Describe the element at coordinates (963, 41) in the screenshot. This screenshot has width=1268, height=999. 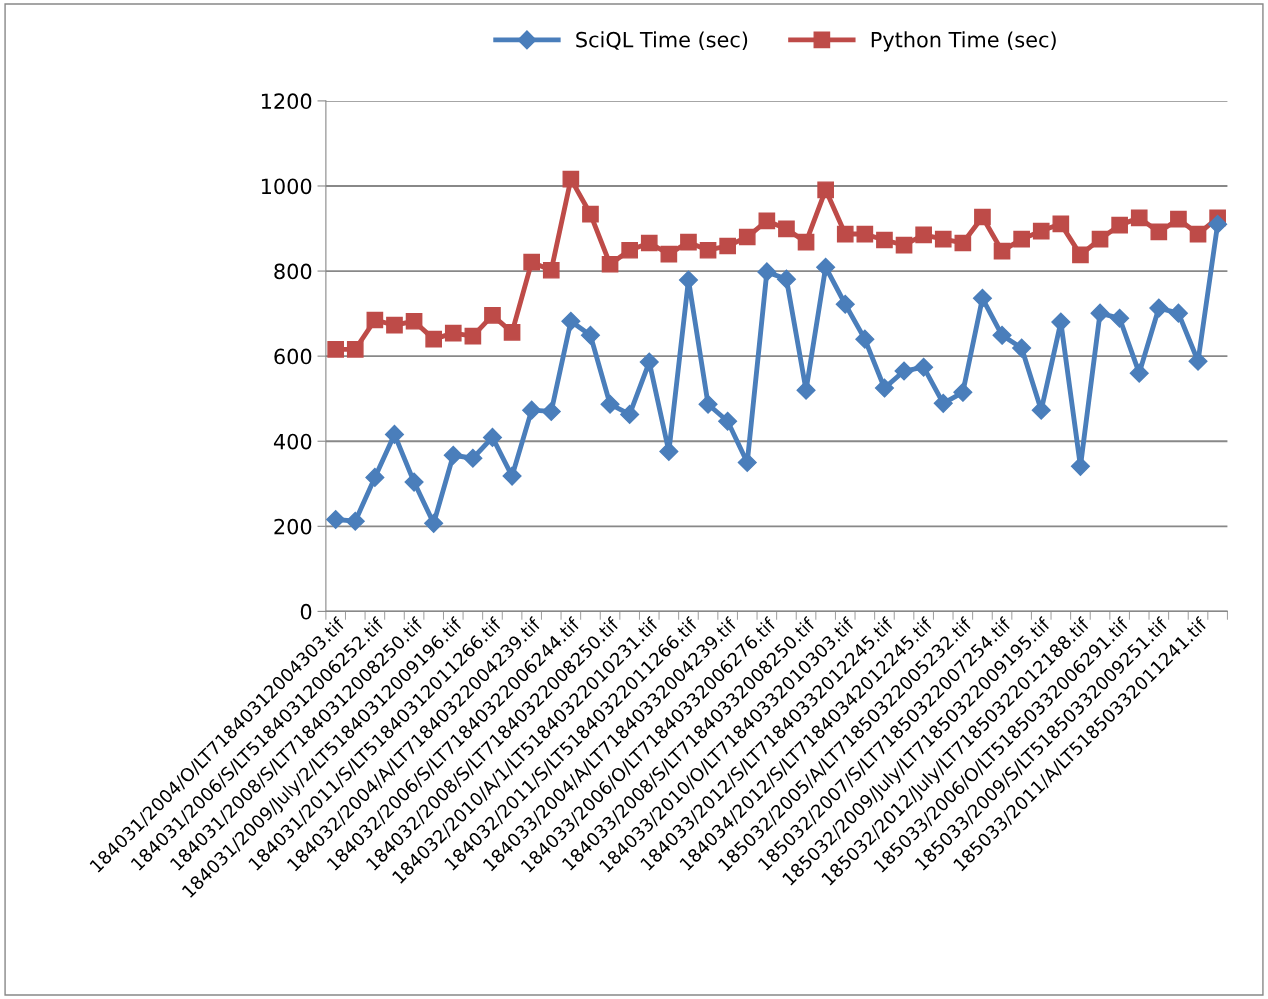
I see `legend-label: Python Time (sec)` at that location.